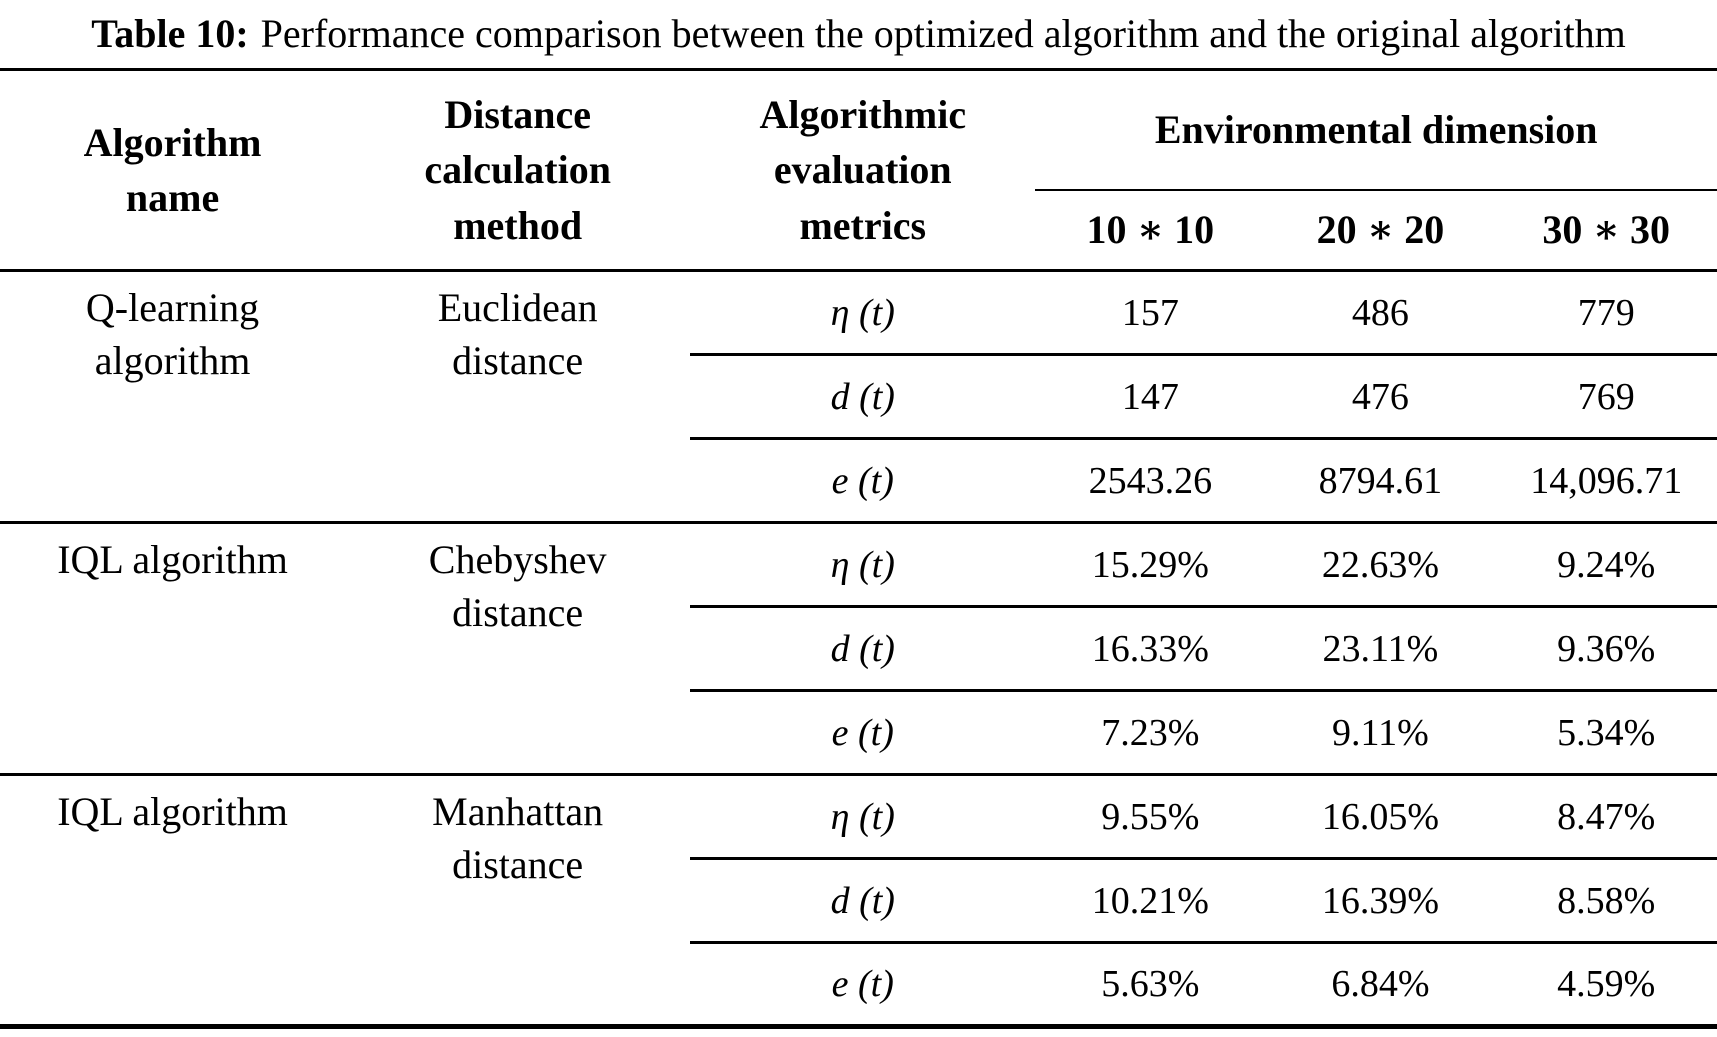 Image resolution: width=1717 pixels, height=1037 pixels. I want to click on table-row: e (t) 7.23% 9.11% 5.34%, so click(858, 732).